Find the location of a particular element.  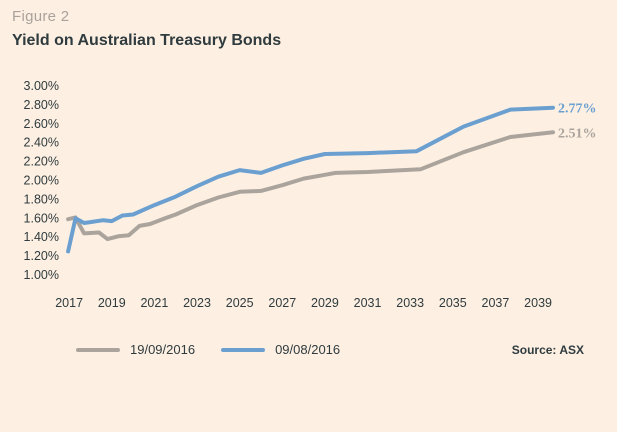

y-tick-label: 2.40% is located at coordinates (41, 143).